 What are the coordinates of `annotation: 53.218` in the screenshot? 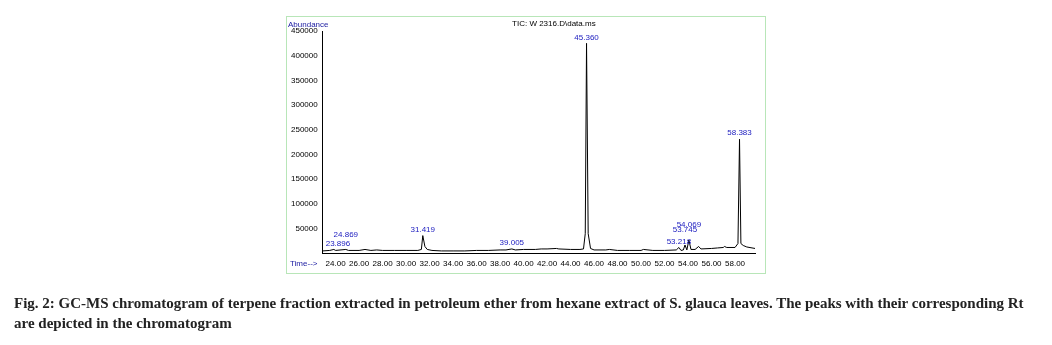 It's located at (679, 241).